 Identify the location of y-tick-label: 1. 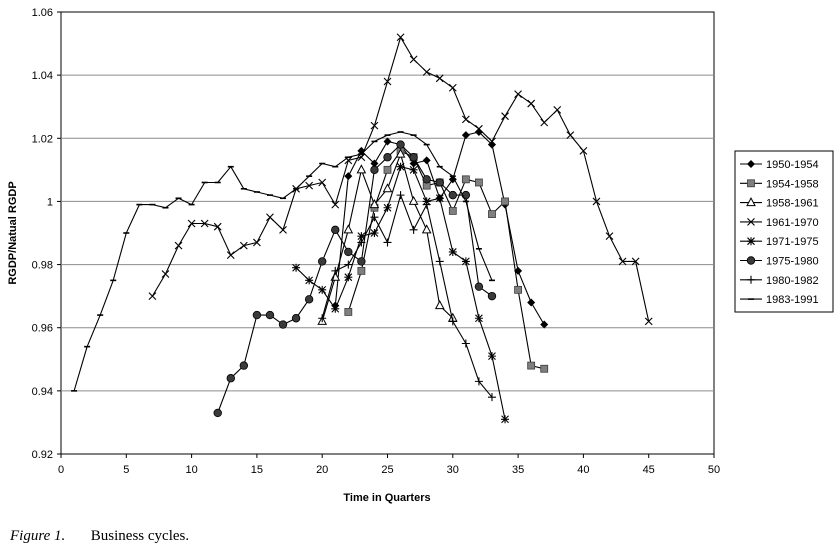
(50, 202).